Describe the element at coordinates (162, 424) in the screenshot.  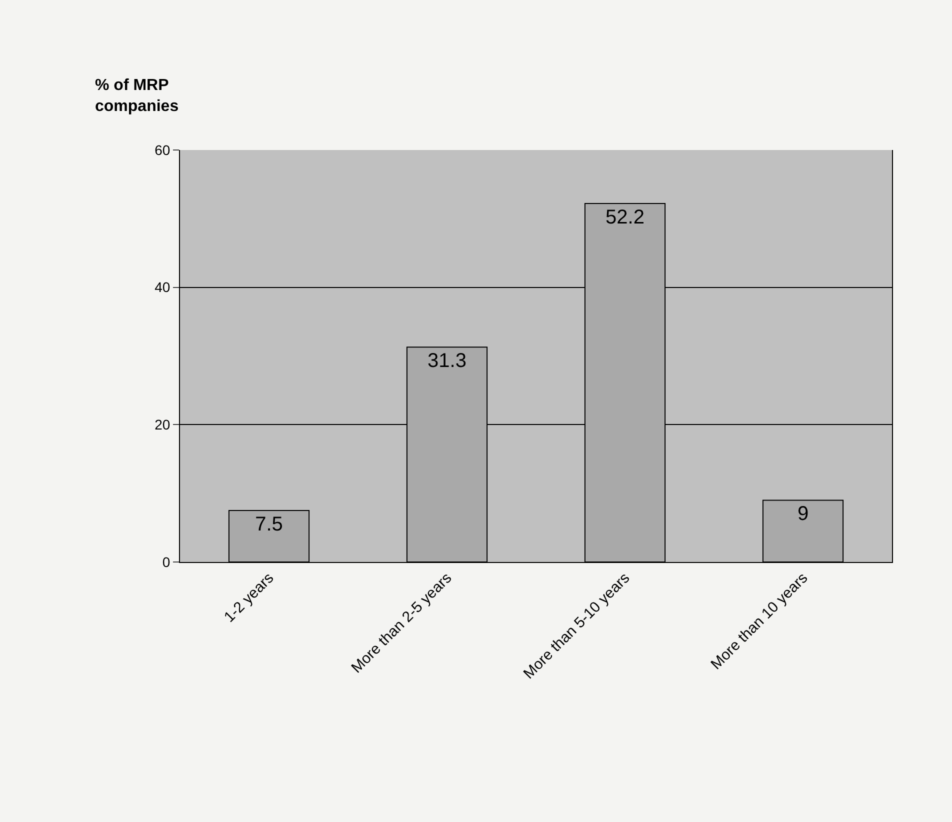
I see `y-tick-label: 20` at that location.